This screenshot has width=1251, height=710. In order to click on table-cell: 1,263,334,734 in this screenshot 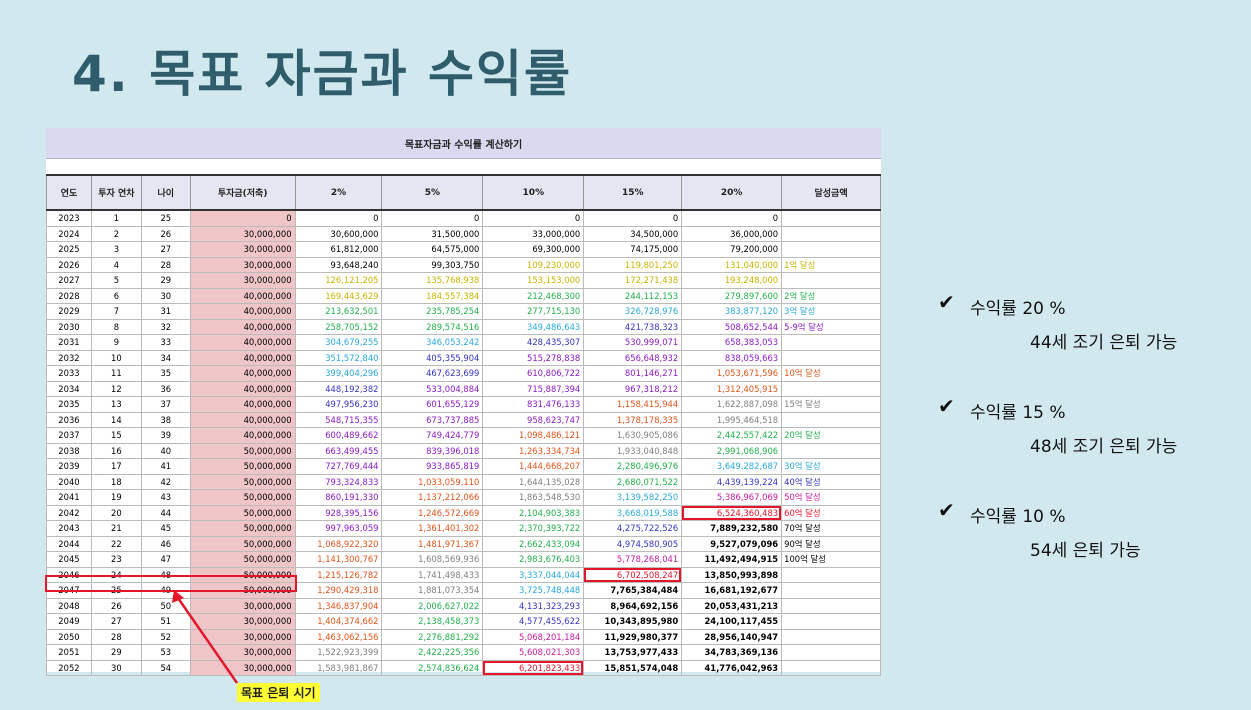, I will do `click(533, 450)`.